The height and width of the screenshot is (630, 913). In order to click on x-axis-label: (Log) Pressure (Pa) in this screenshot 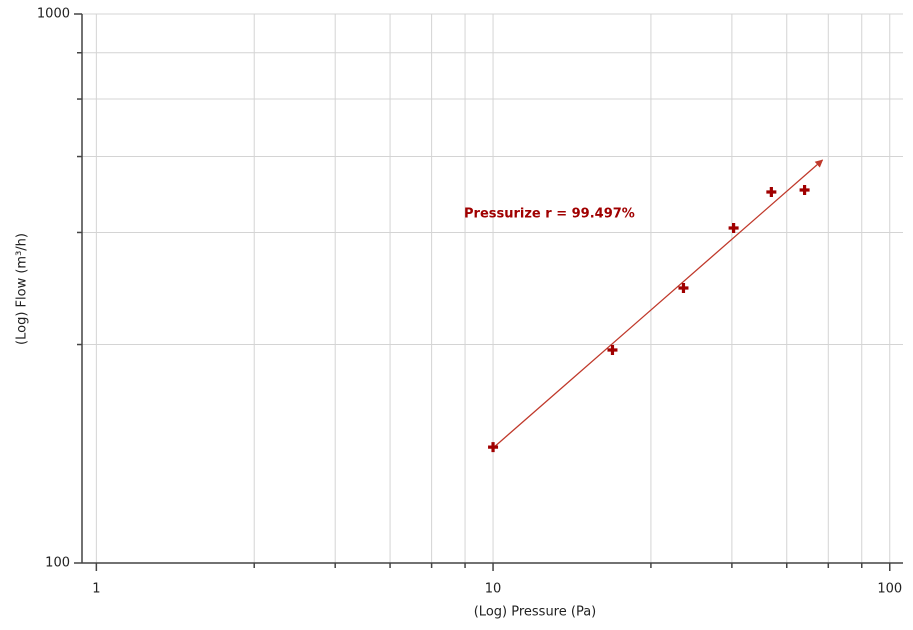, I will do `click(535, 612)`.